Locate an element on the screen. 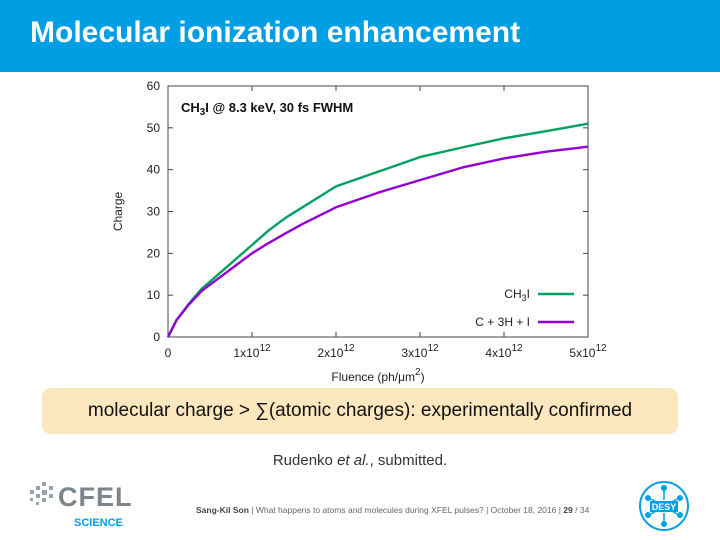 Image resolution: width=720 pixels, height=540 pixels. footer-sep-1: | is located at coordinates (252, 510).